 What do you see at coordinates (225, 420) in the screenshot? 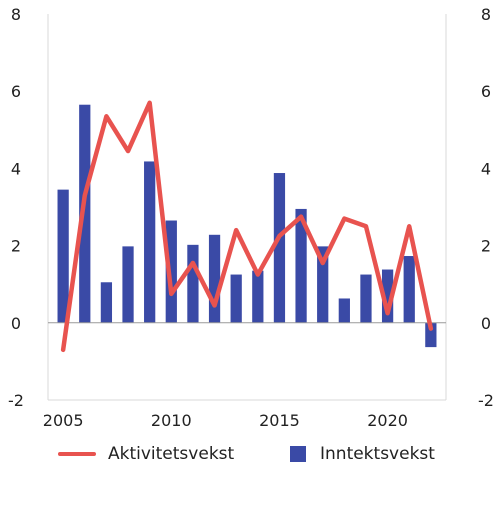
I see `x-axis-ticks: 2005 2010 2015 2020` at bounding box center [225, 420].